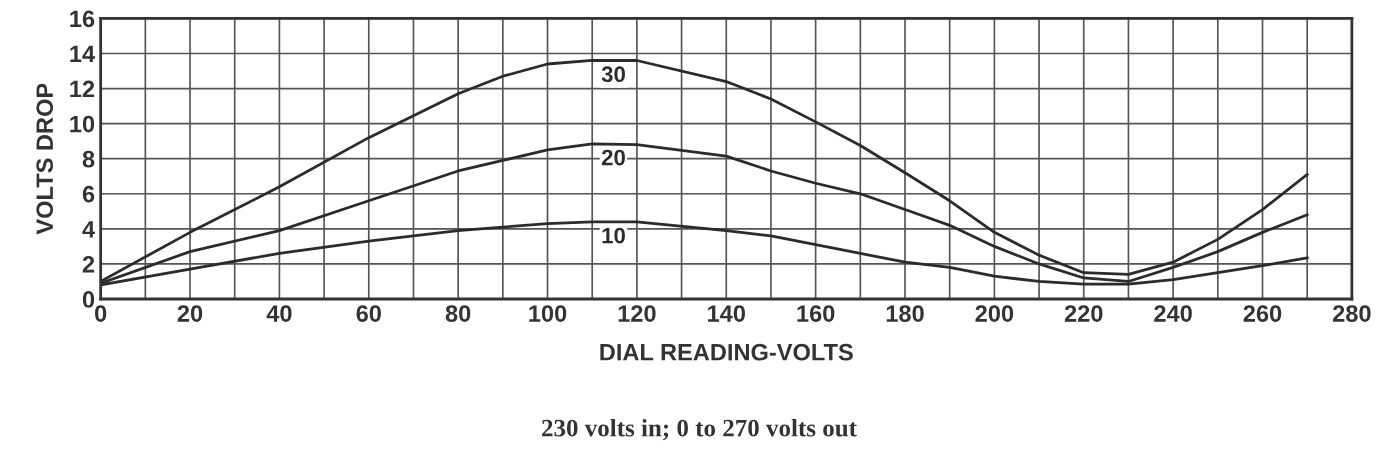  I want to click on x-tick-label: 100, so click(548, 313).